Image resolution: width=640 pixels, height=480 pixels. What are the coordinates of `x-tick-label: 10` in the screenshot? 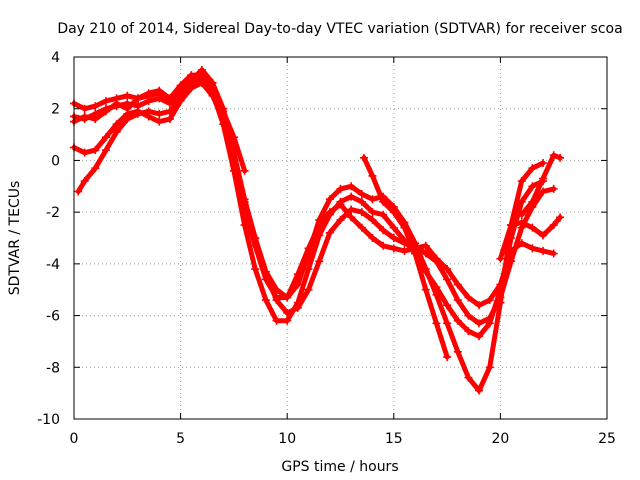 It's located at (287, 439).